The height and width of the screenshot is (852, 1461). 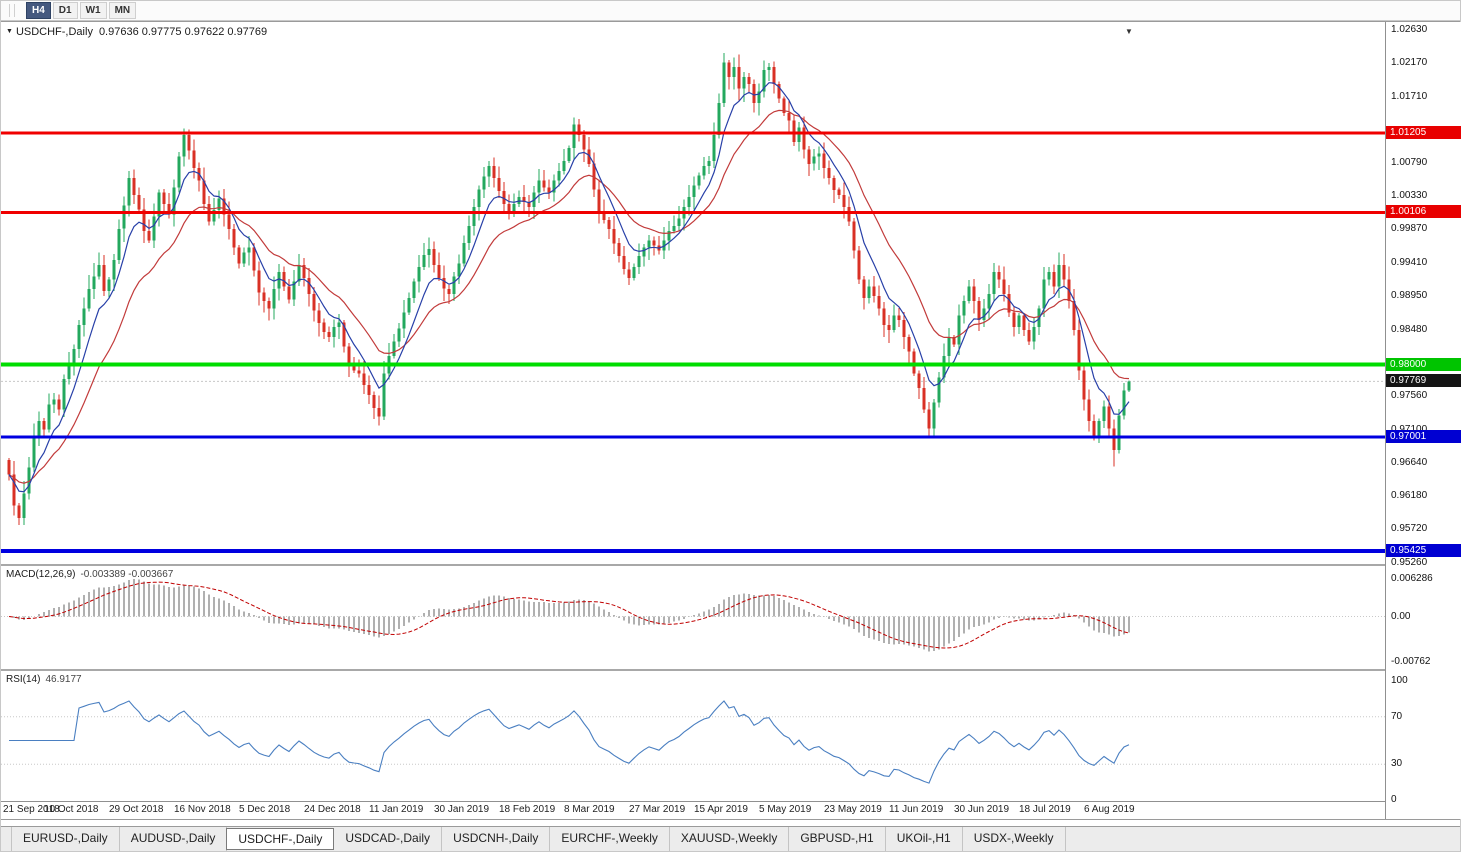 What do you see at coordinates (136, 809) in the screenshot?
I see `time-axis-label: 29 Oct 2018` at bounding box center [136, 809].